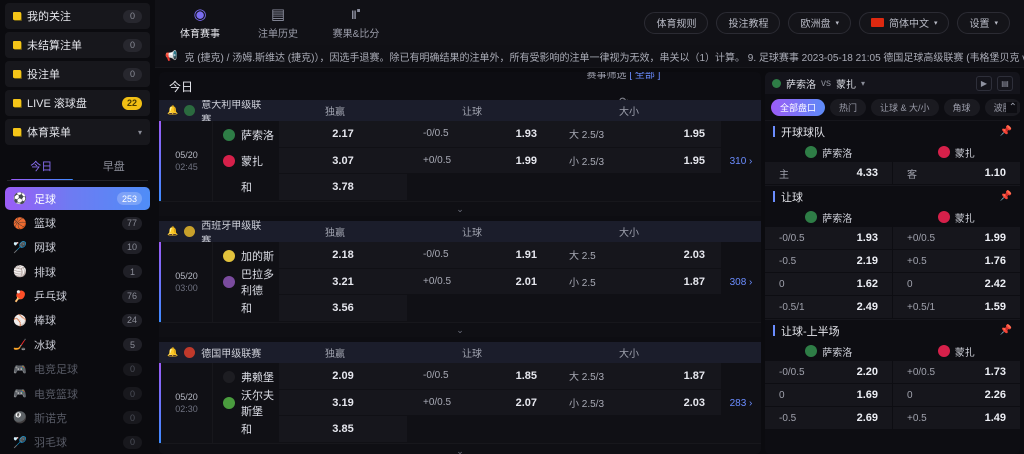  Describe the element at coordinates (637, 134) in the screenshot. I see `odds-cell-total-0: 大 2.5/3 1.95` at that location.